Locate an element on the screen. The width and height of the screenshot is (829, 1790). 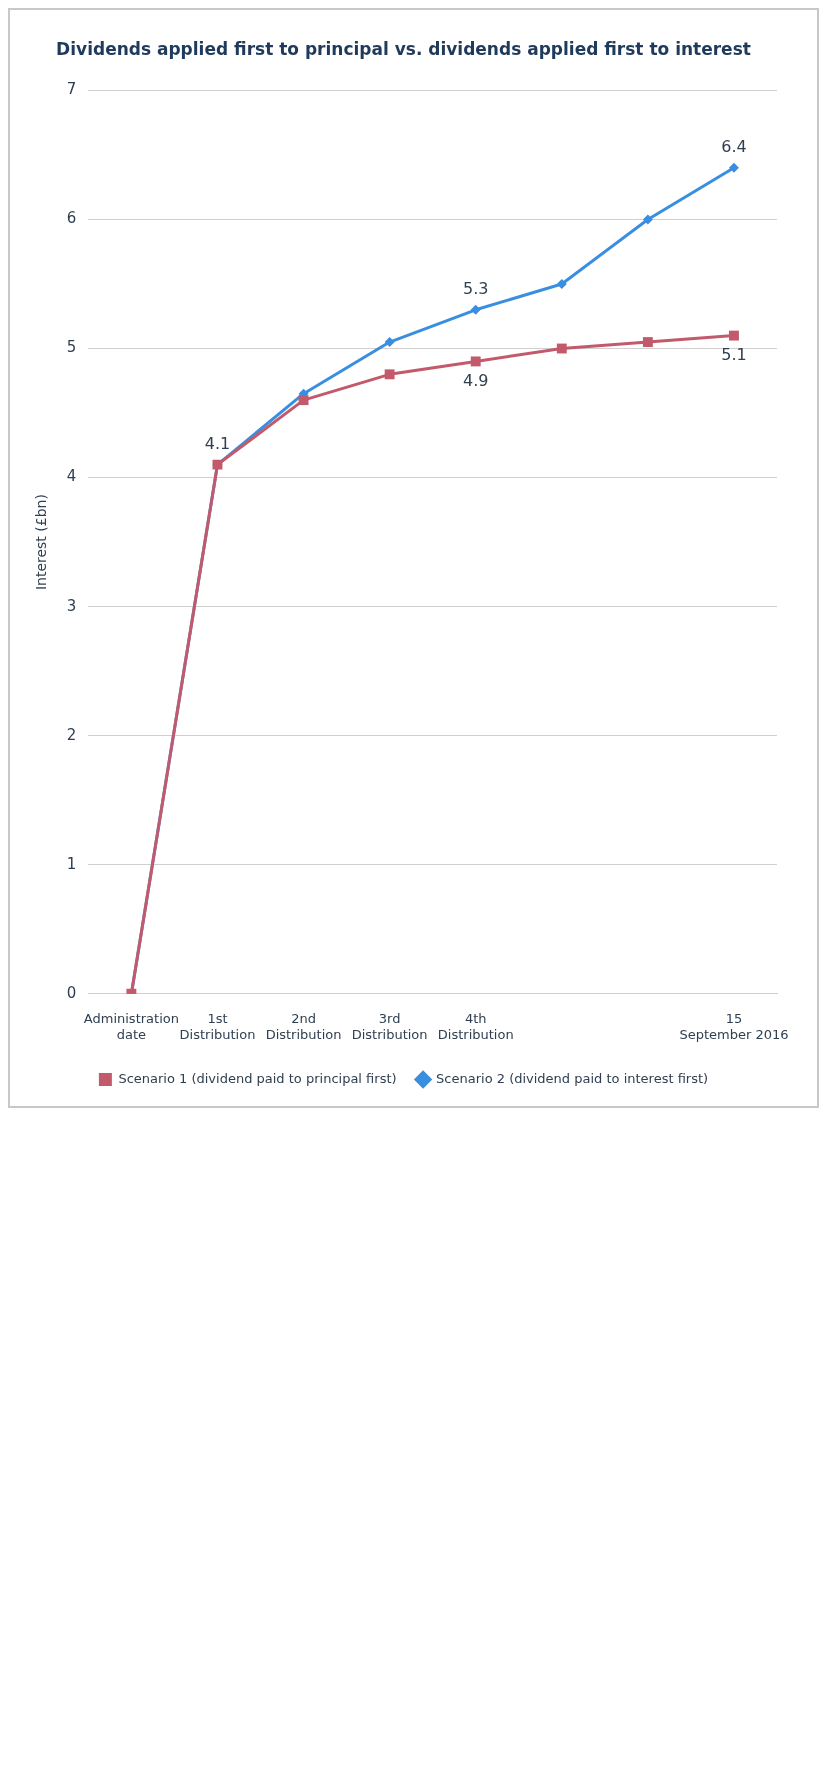
y-tick-label: 1 is located at coordinates (71, 863).